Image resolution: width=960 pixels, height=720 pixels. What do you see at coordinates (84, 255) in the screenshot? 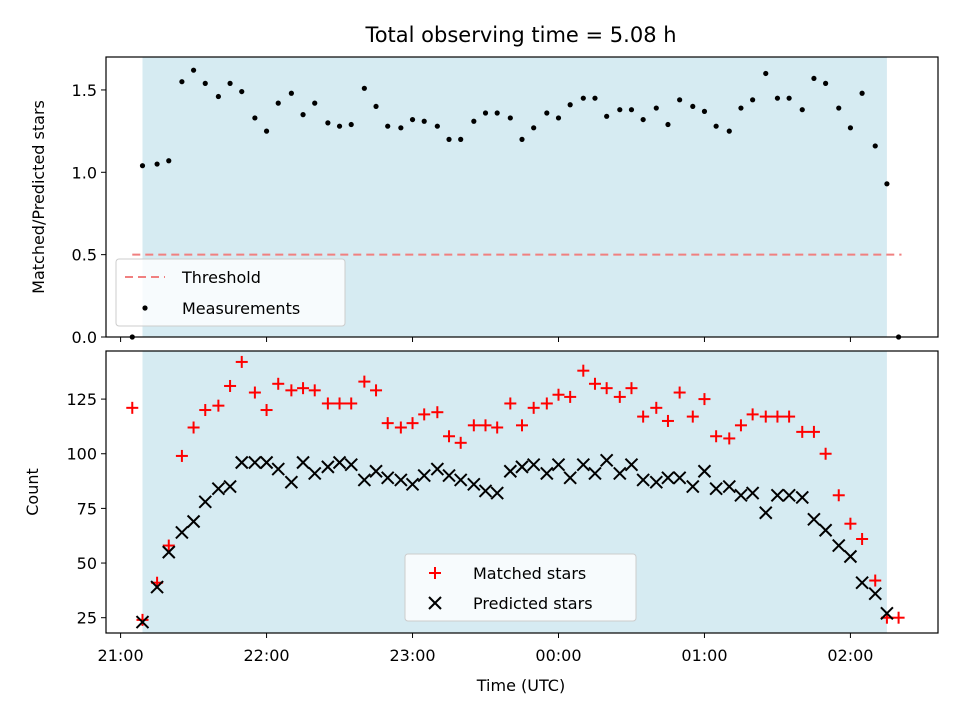
I see `ratio-panel-y-tick-label: 0.5` at bounding box center [84, 255].